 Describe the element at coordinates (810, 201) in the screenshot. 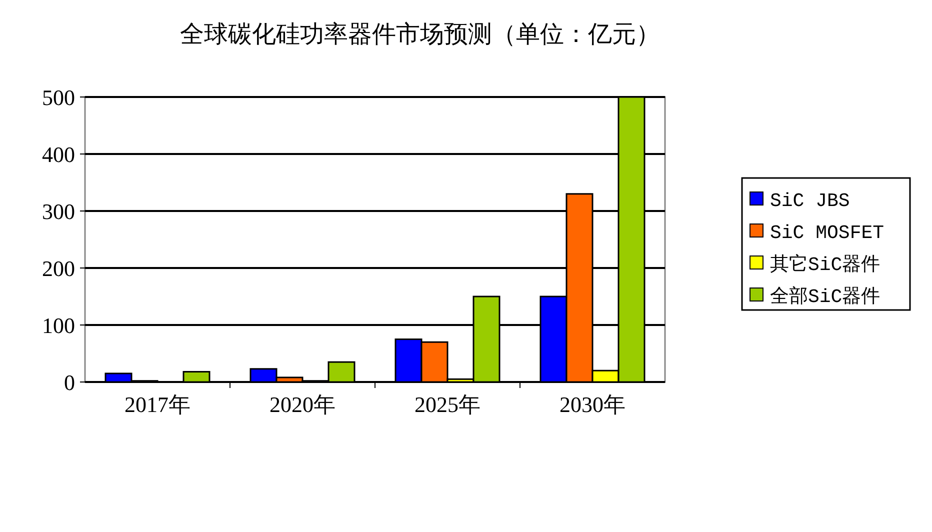

I see `legend-label: SiC JBS` at that location.